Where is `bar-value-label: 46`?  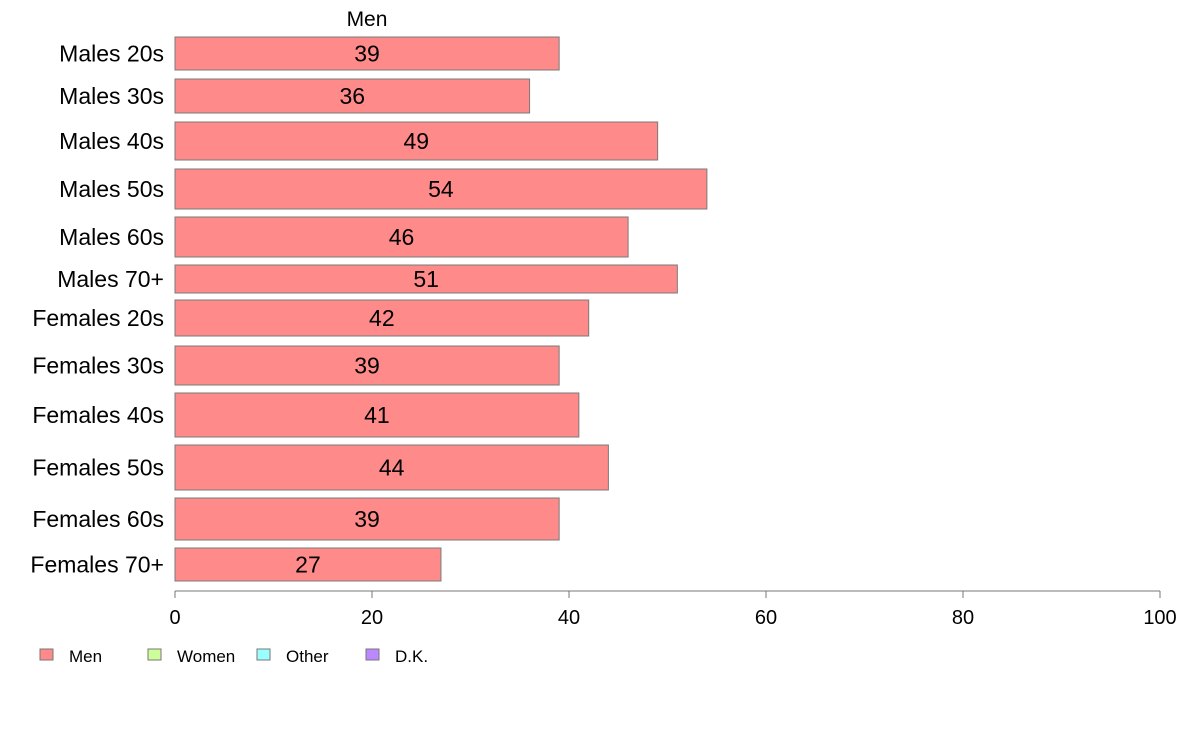
bar-value-label: 46 is located at coordinates (402, 237).